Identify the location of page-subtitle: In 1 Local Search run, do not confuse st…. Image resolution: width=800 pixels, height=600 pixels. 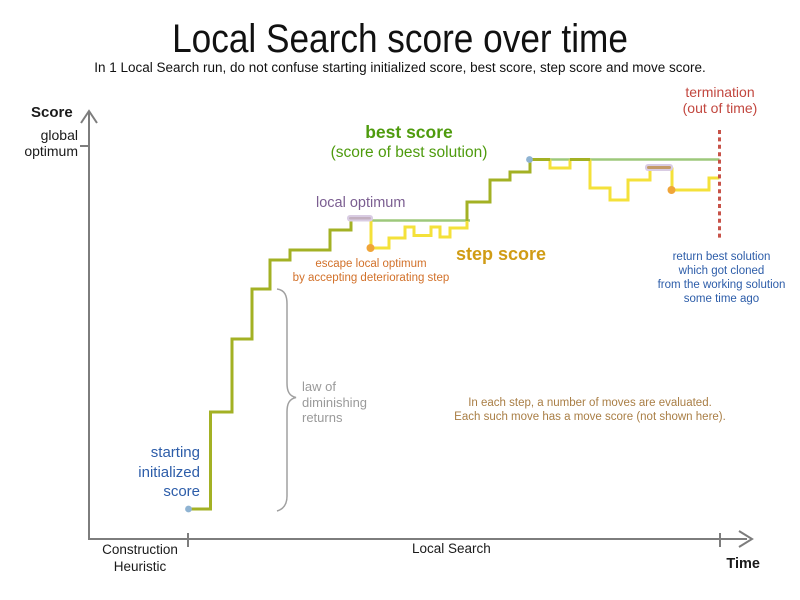
(400, 67).